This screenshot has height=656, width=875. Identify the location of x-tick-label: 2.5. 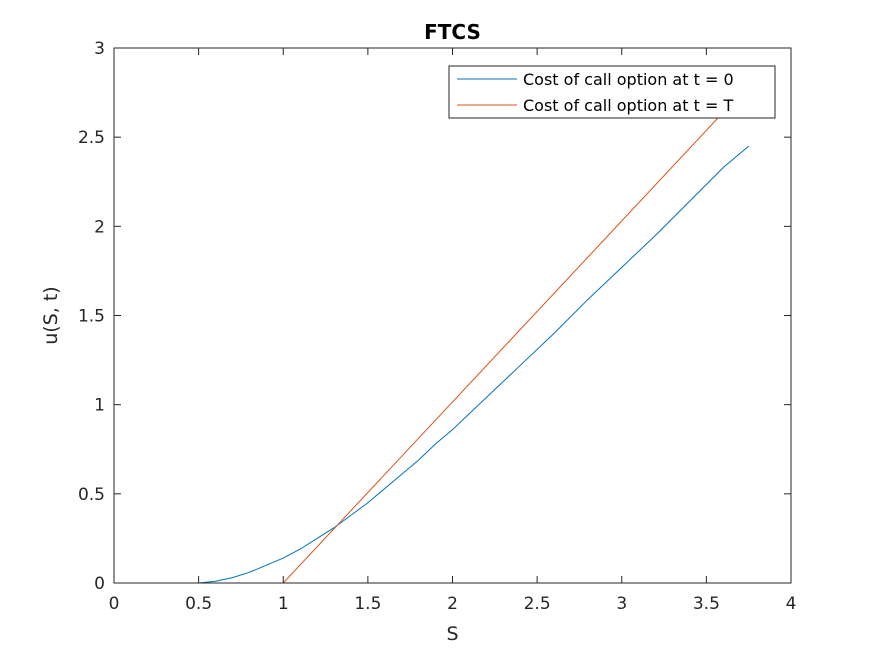
(537, 604).